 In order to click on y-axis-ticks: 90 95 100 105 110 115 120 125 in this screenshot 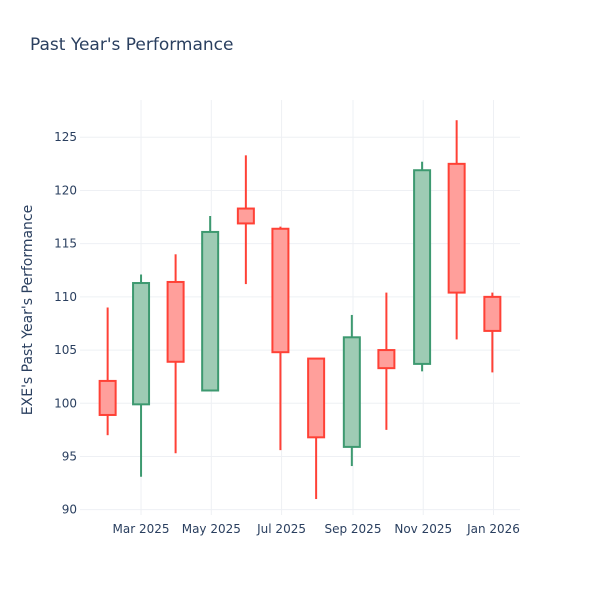, I will do `click(65, 323)`.